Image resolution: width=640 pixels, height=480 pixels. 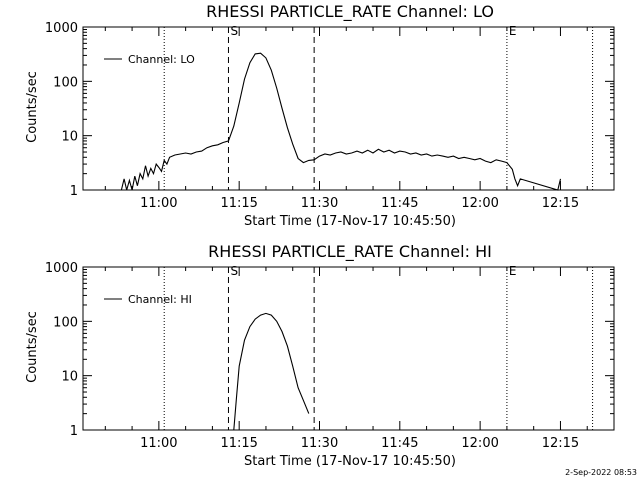 I want to click on lo-y-tick-label: 100, so click(x=65, y=82).